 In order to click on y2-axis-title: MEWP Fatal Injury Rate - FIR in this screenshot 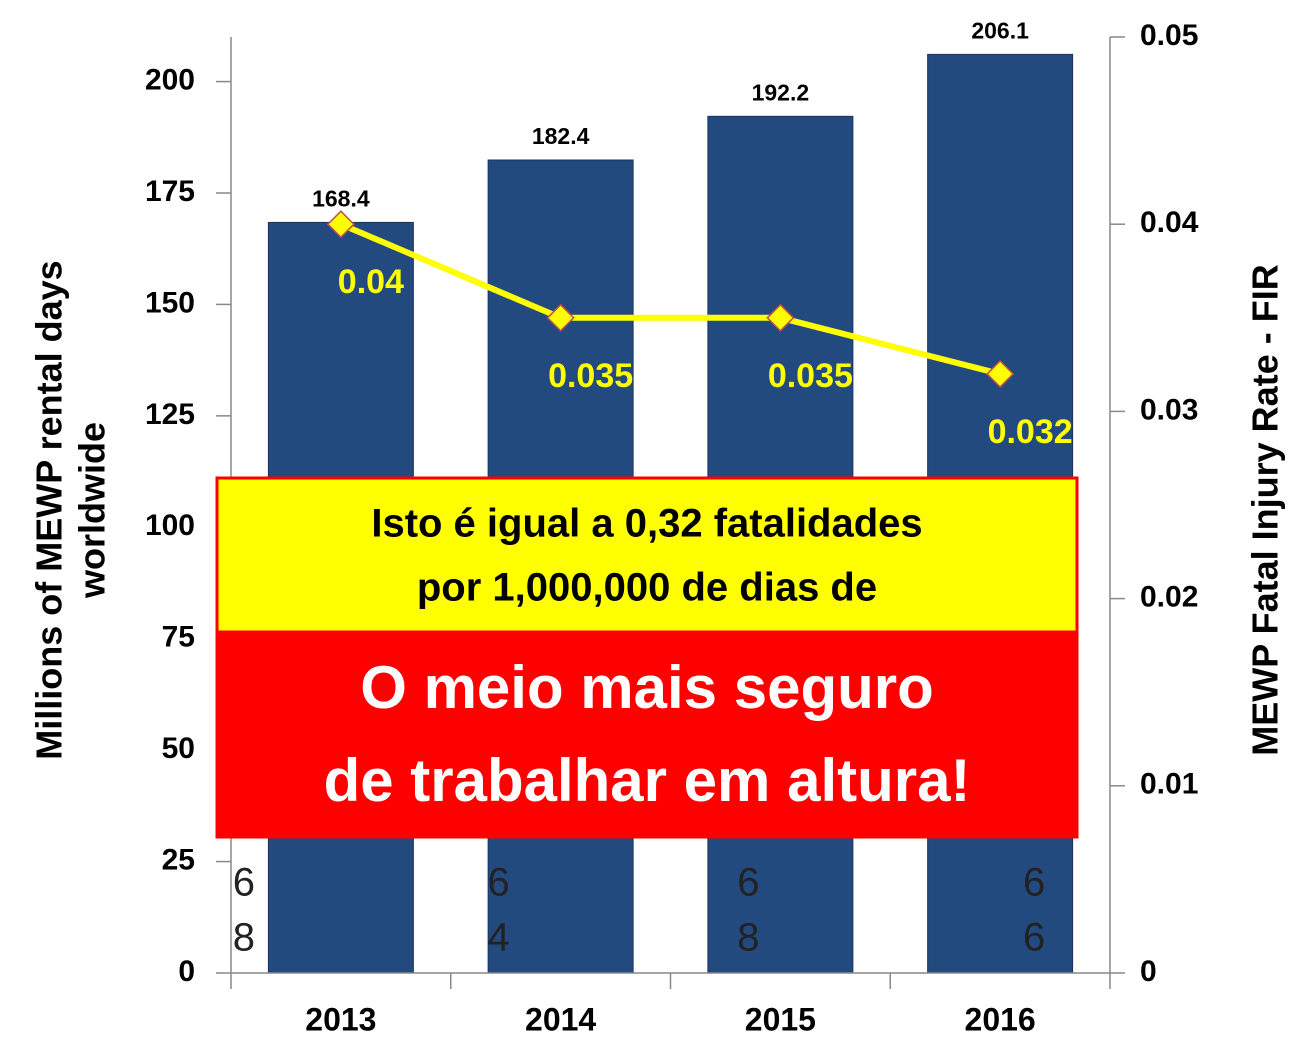, I will do `click(1265, 509)`.